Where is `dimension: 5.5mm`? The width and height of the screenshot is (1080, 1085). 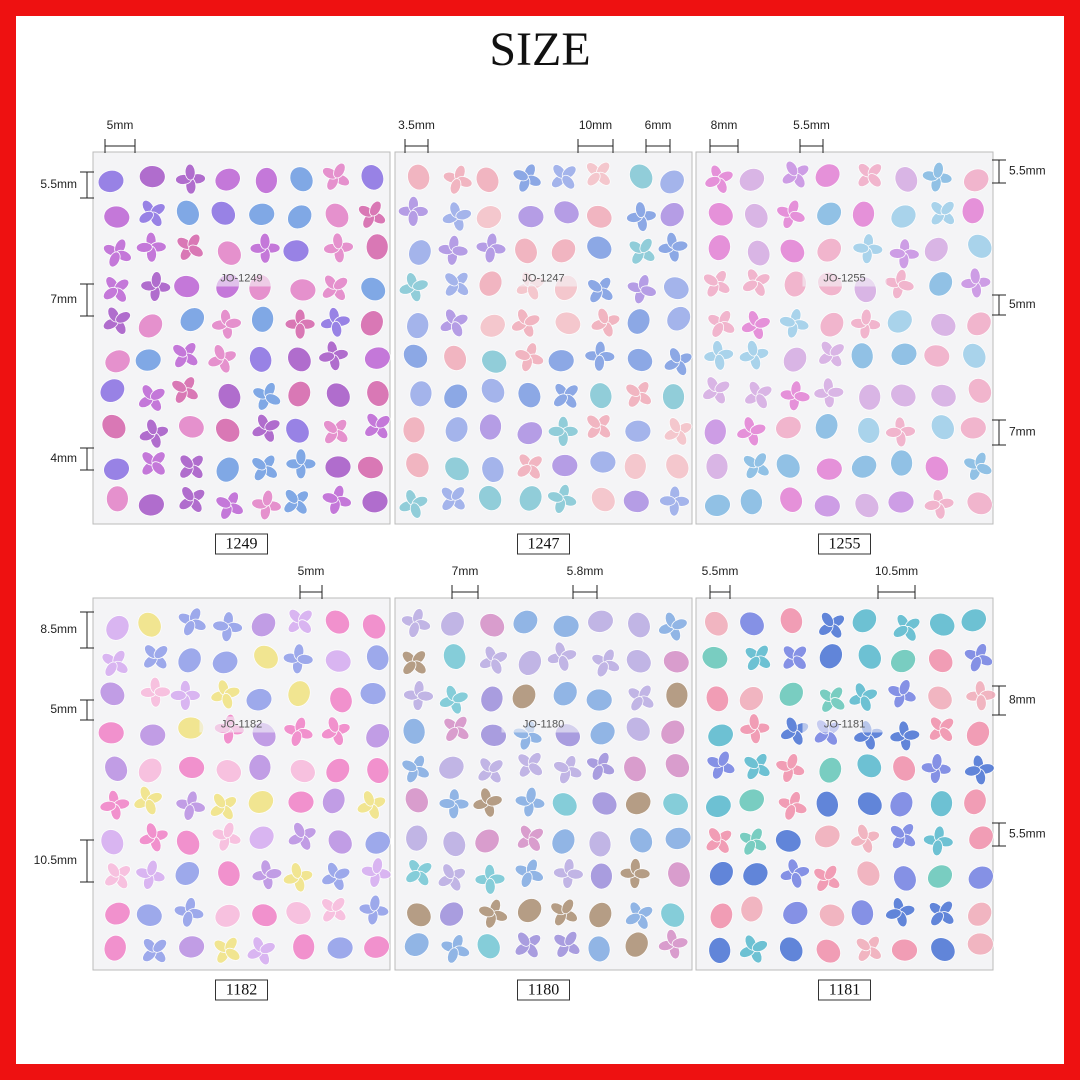
dimension: 5.5mm is located at coordinates (1027, 834).